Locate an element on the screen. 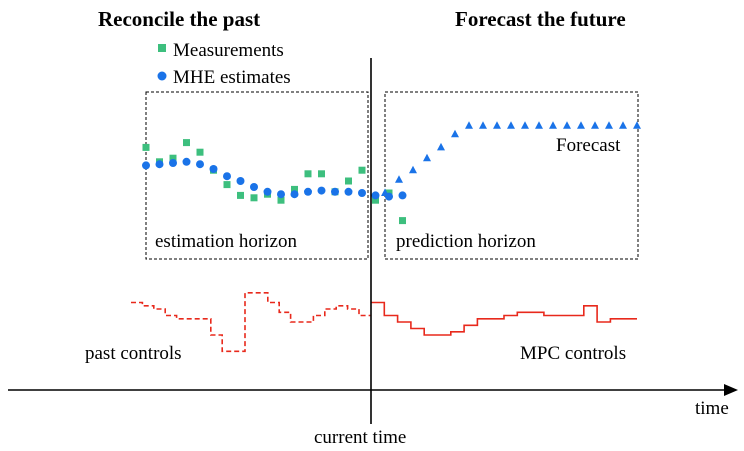 This screenshot has width=744, height=451. heading-forecast-future: Forecast the future is located at coordinates (540, 19).